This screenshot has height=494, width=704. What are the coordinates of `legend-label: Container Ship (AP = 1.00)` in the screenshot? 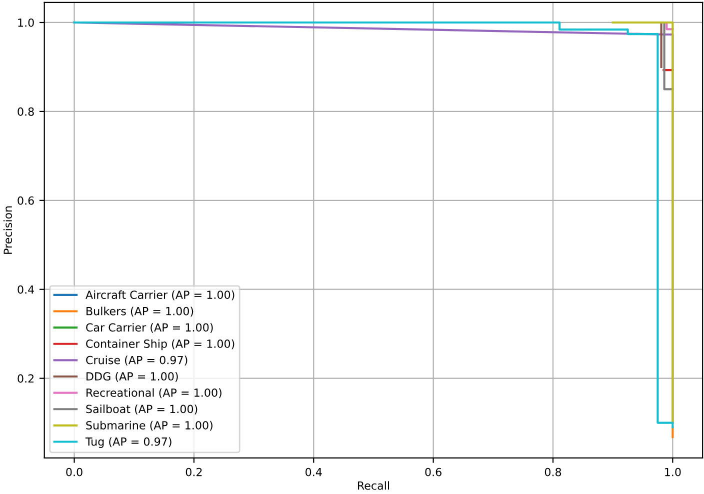 It's located at (160, 344).